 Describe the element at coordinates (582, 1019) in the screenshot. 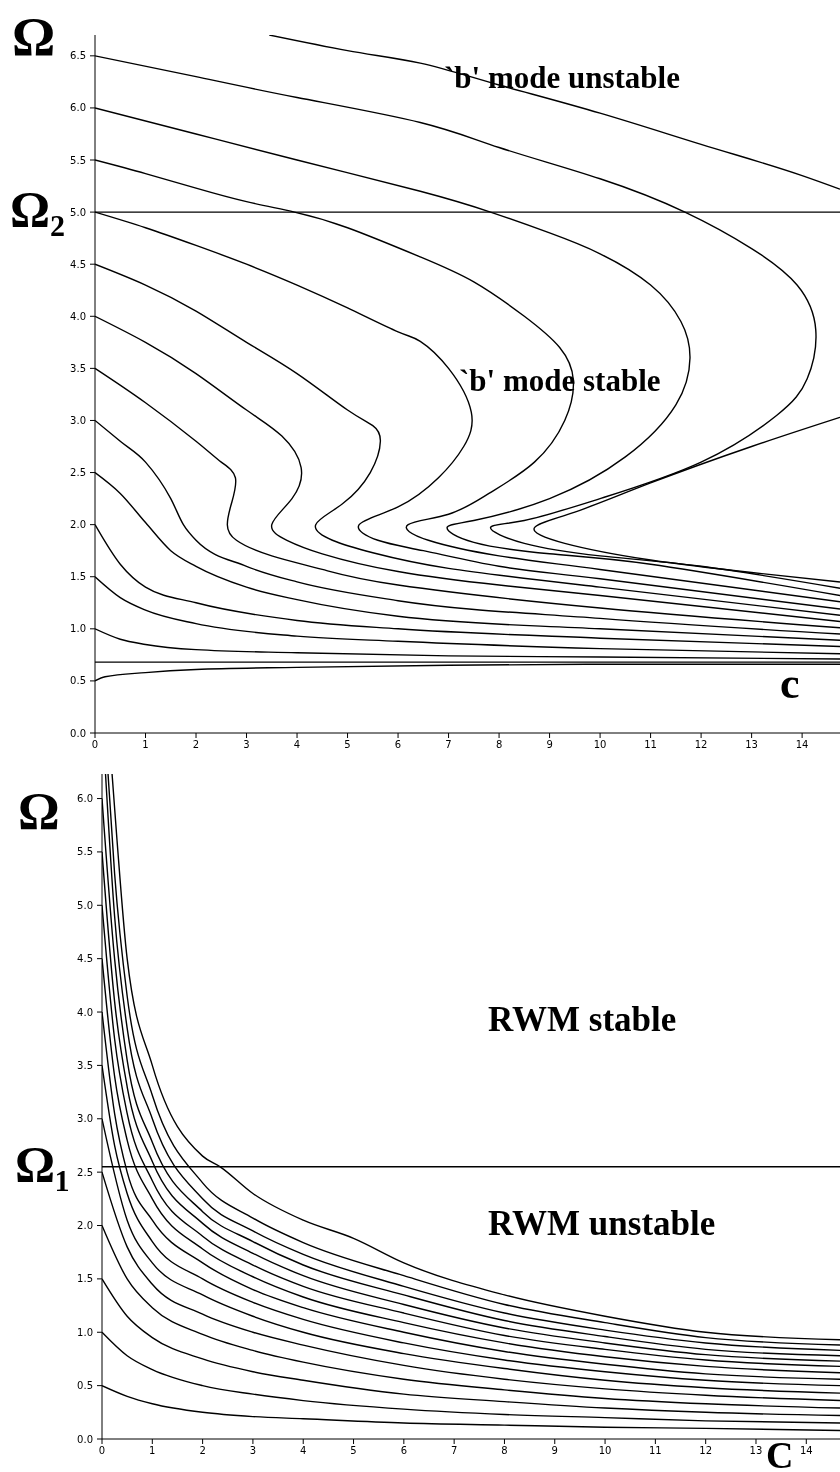

I see `annotation: RWM stable` at that location.